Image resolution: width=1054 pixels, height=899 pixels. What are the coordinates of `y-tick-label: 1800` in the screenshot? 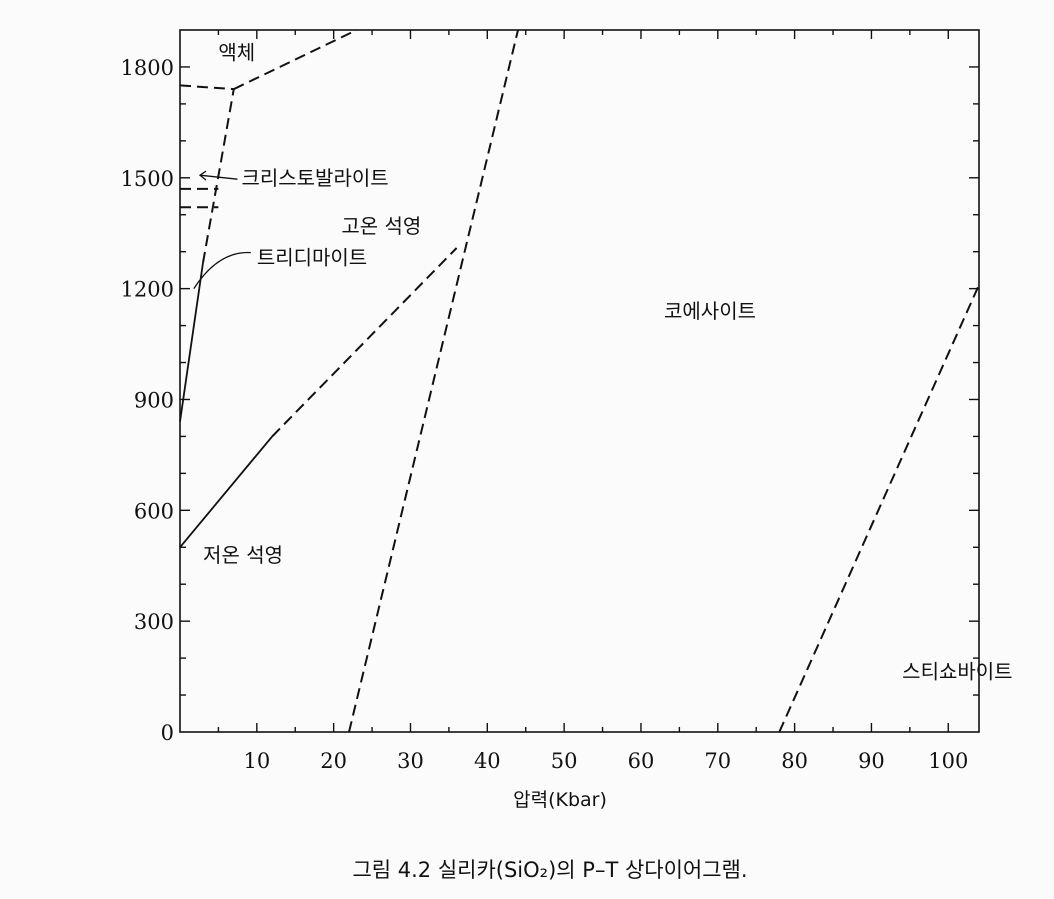 It's located at (147, 68).